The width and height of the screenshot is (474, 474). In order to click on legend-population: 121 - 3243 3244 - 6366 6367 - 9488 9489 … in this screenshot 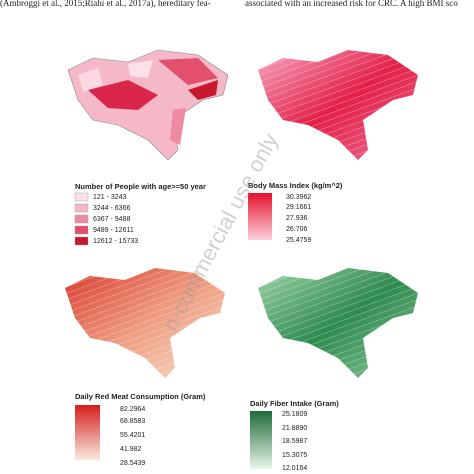, I will do `click(106, 219)`.